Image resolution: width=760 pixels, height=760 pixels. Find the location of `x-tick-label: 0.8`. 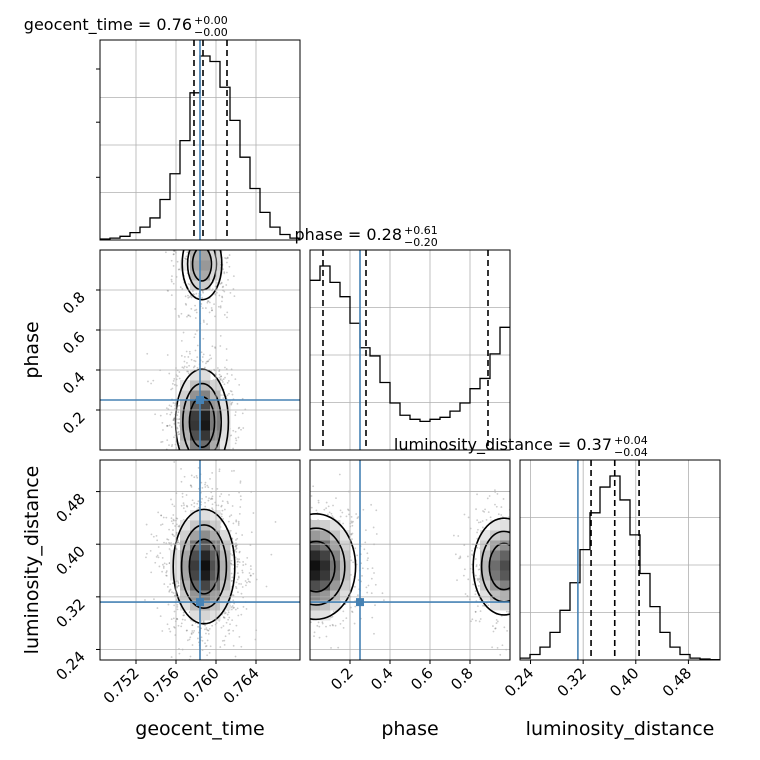

x-tick-label: 0.8 is located at coordinates (462, 679).